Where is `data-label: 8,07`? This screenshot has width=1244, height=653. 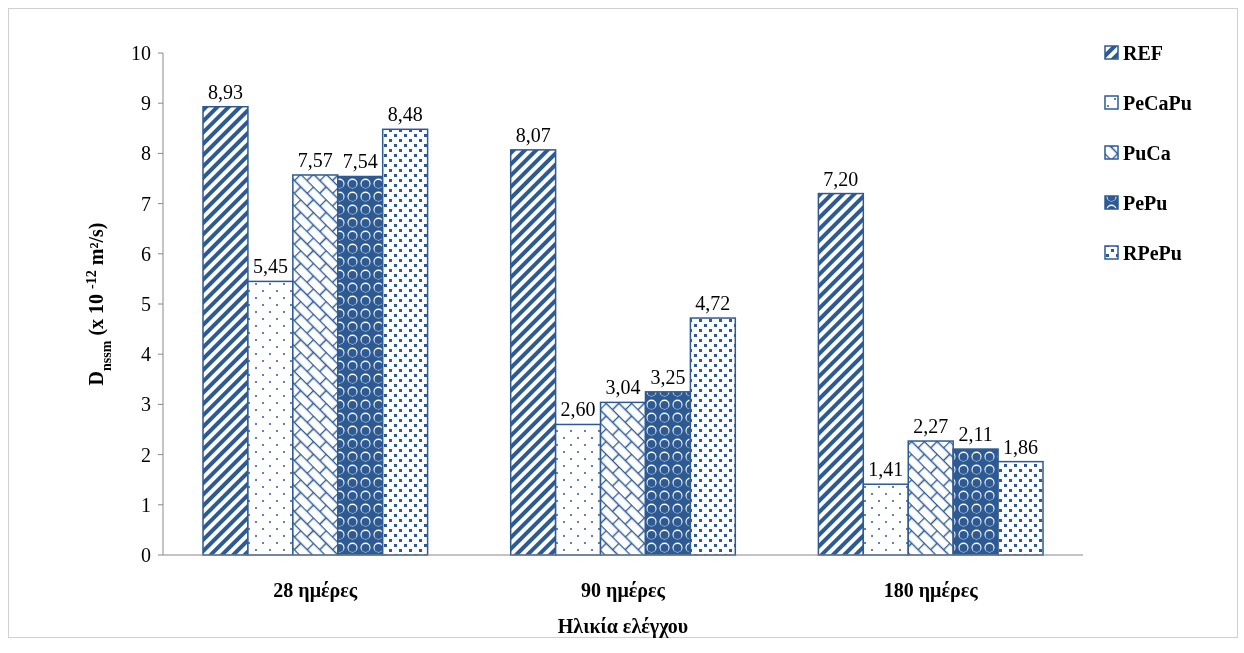 data-label: 8,07 is located at coordinates (533, 134).